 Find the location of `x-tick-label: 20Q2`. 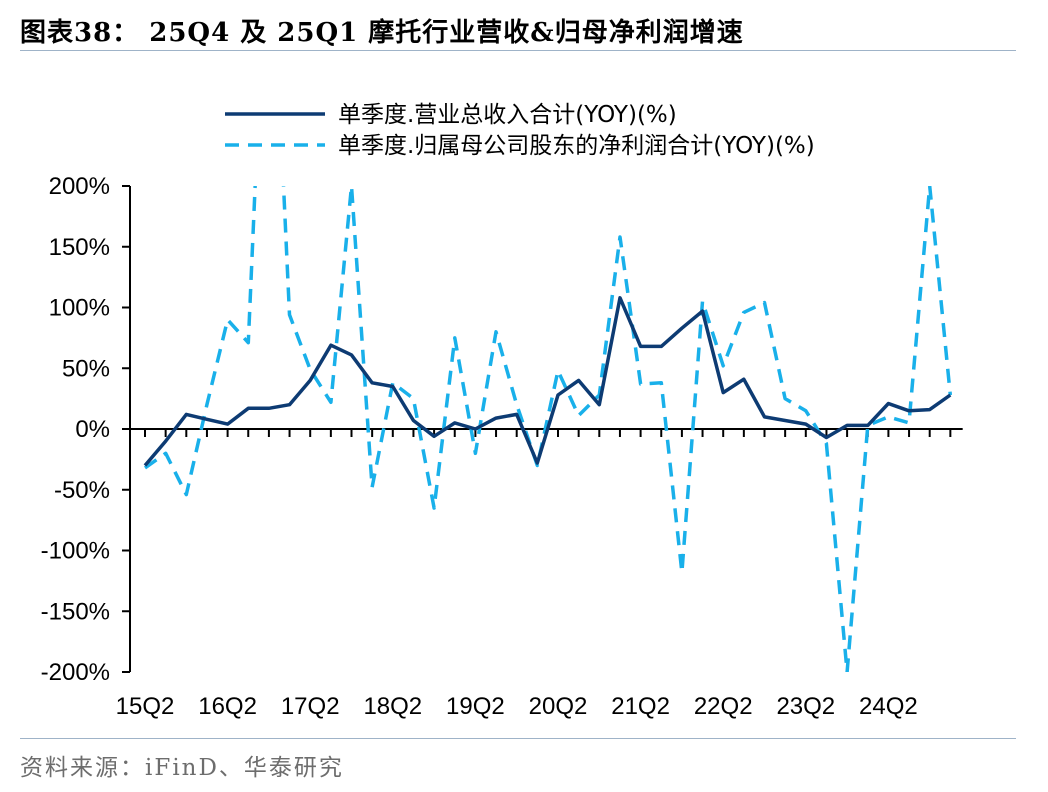

x-tick-label: 20Q2 is located at coordinates (558, 706).